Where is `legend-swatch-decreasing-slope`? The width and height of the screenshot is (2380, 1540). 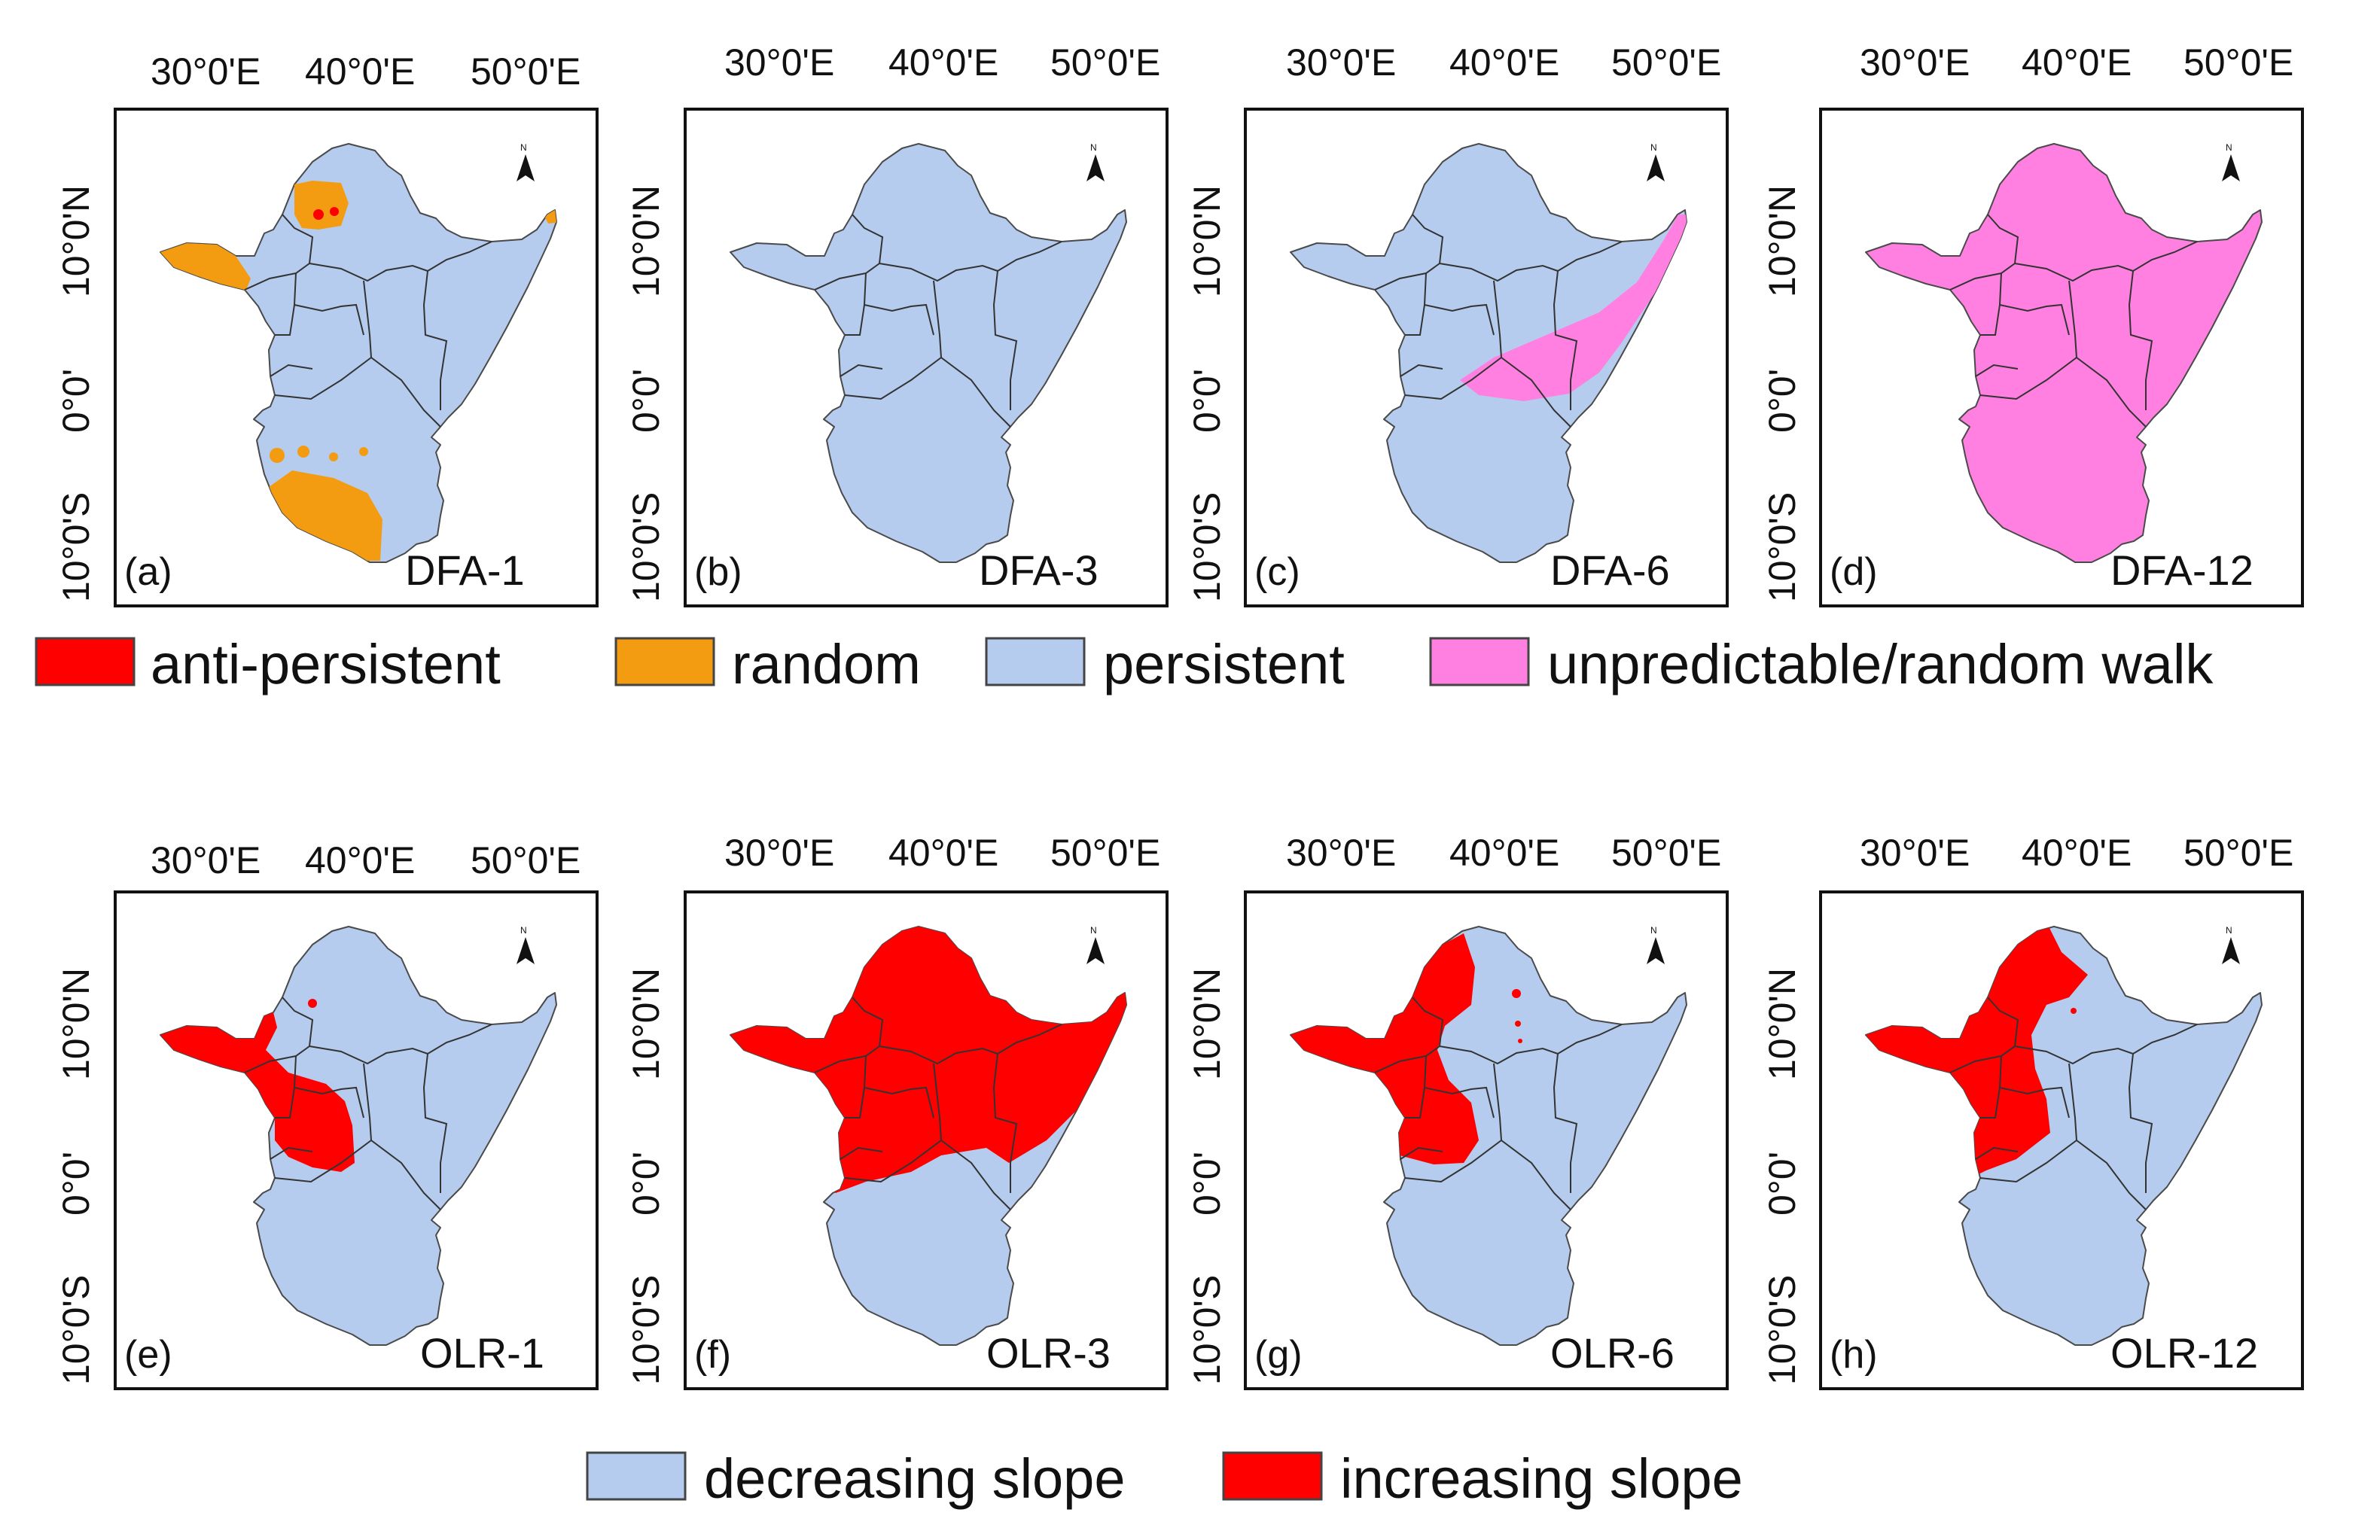
legend-swatch-decreasing-slope is located at coordinates (636, 1476).